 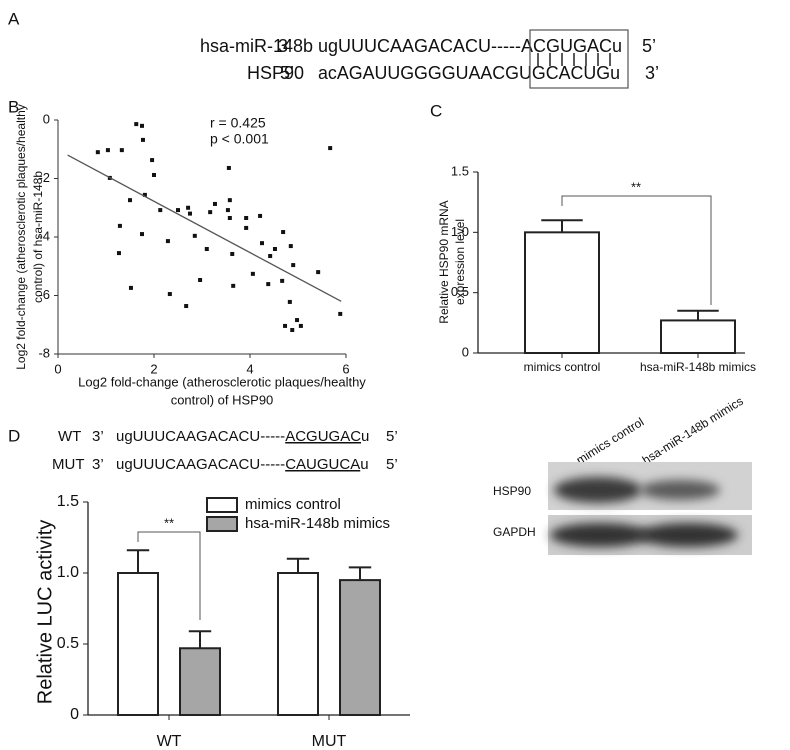 I want to click on legend-label: hsa-miR-148b mimics, so click(x=317, y=523).